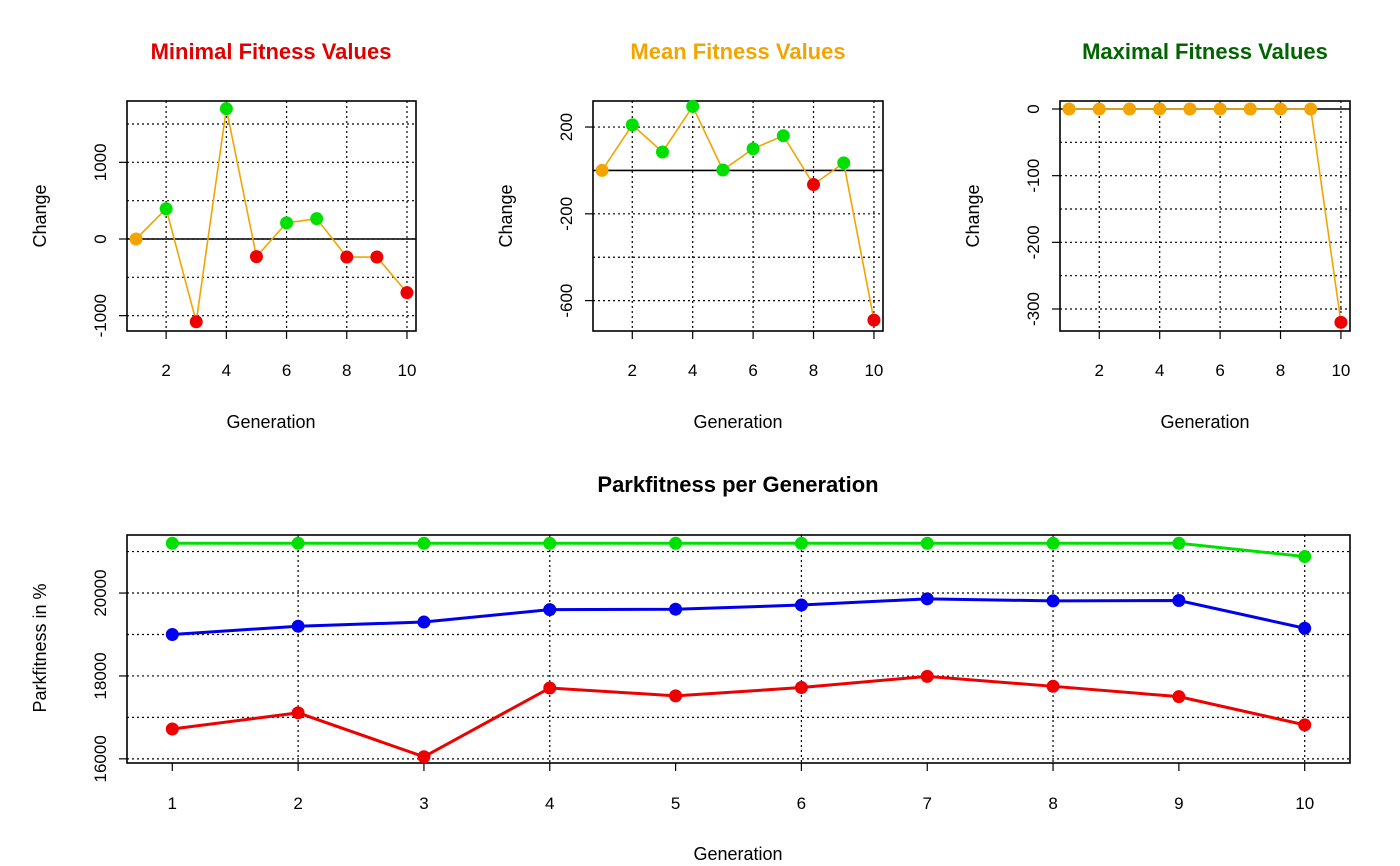 The width and height of the screenshot is (1400, 866). What do you see at coordinates (271, 51) in the screenshot?
I see `panel-title-minimal: Minimal Fitness Values` at bounding box center [271, 51].